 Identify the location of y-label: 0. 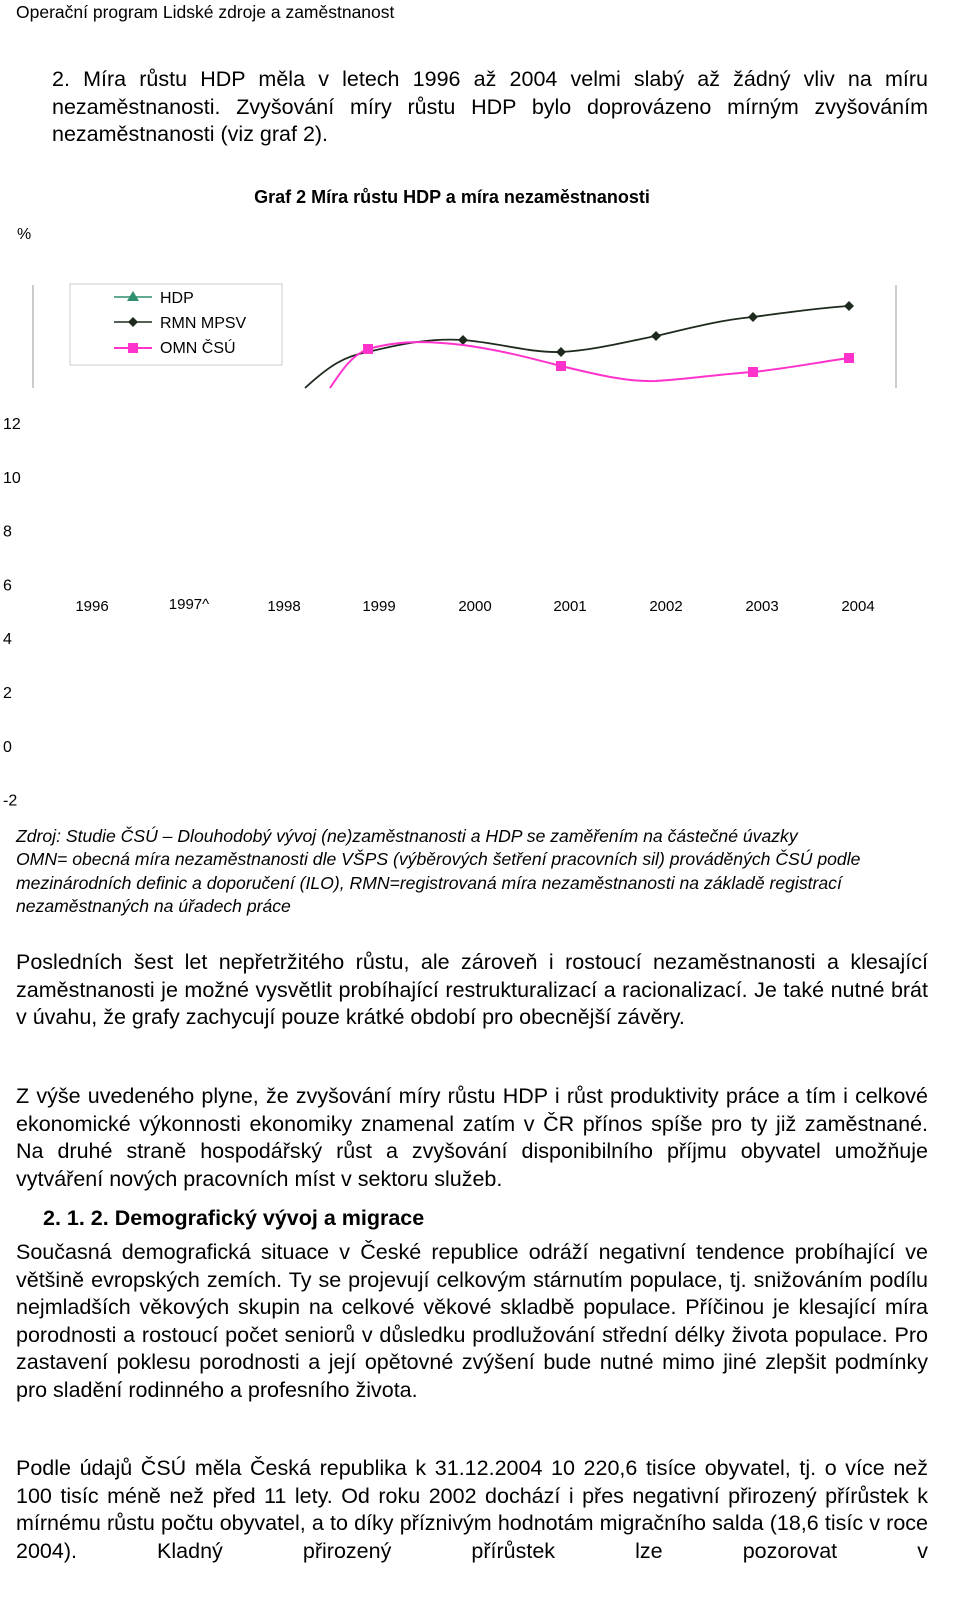
(7, 747).